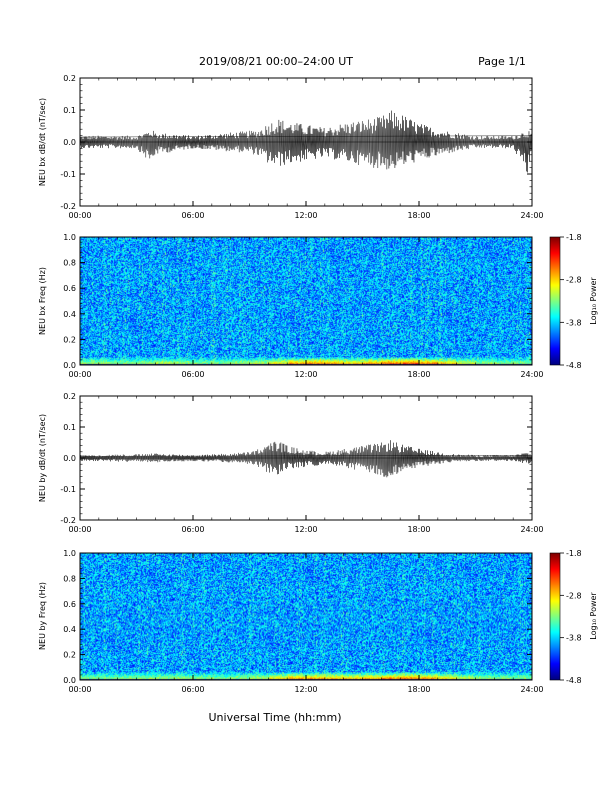 The width and height of the screenshot is (612, 792). Describe the element at coordinates (42, 142) in the screenshot. I see `bx-ylabel: NEU bx dB/dt (nT/sec)` at that location.